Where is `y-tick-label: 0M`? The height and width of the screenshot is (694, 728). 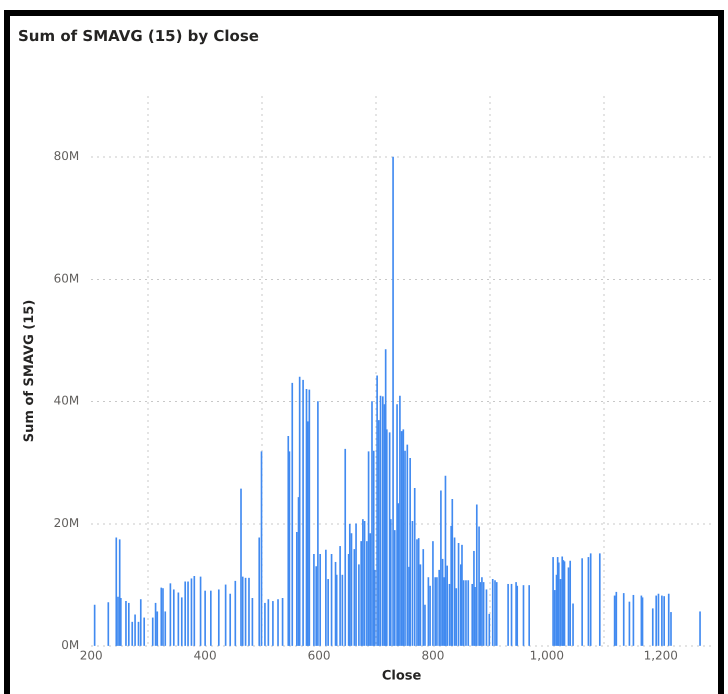
y-tick-label: 0M is located at coordinates (70, 645).